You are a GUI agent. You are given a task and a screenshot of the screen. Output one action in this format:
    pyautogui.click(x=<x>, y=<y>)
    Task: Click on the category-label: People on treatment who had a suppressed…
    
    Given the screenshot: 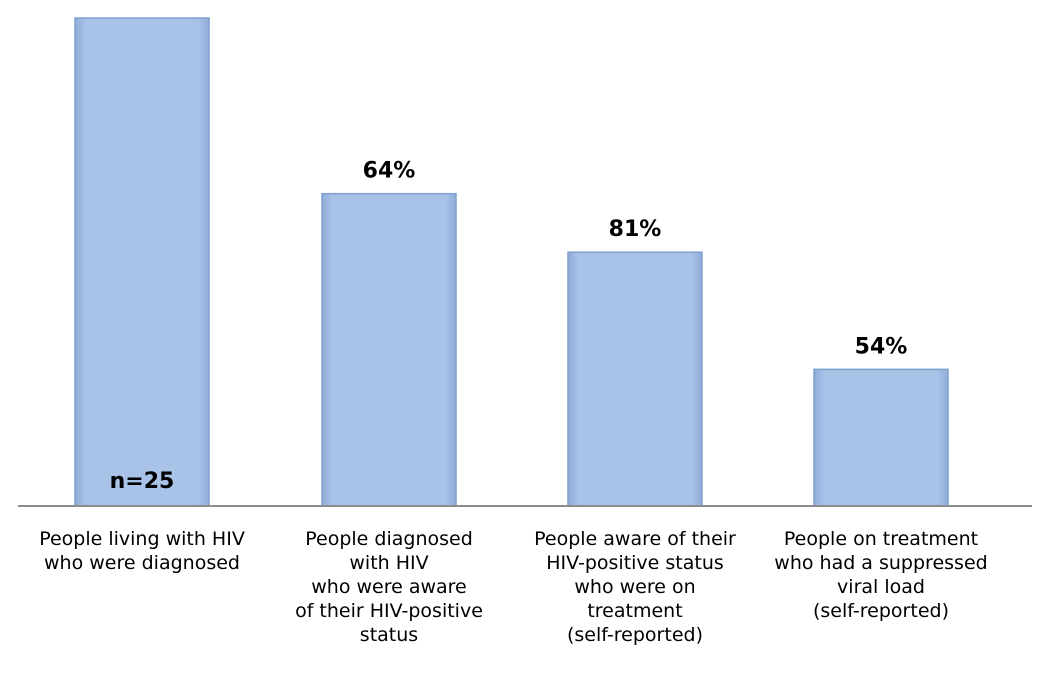 What is the action you would take?
    pyautogui.click(x=881, y=575)
    